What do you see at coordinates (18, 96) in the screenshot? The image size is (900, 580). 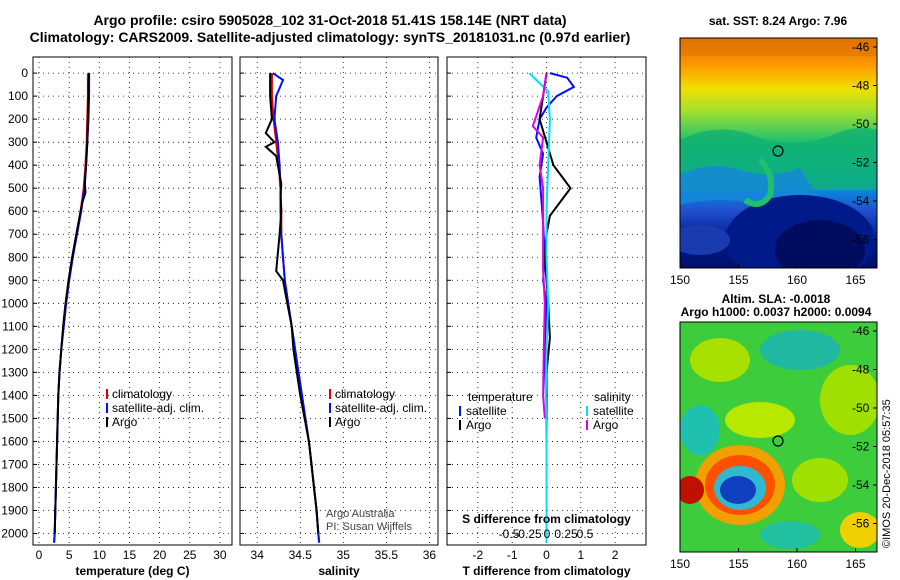 I see `y-tick-label: 100` at bounding box center [18, 96].